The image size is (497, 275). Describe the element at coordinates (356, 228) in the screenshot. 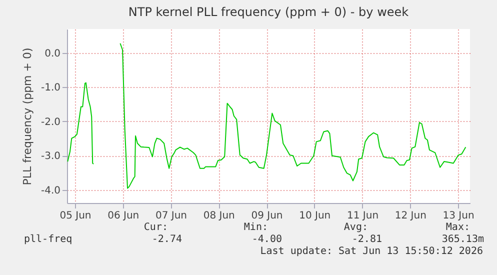

I see `text: Avg:` at that location.